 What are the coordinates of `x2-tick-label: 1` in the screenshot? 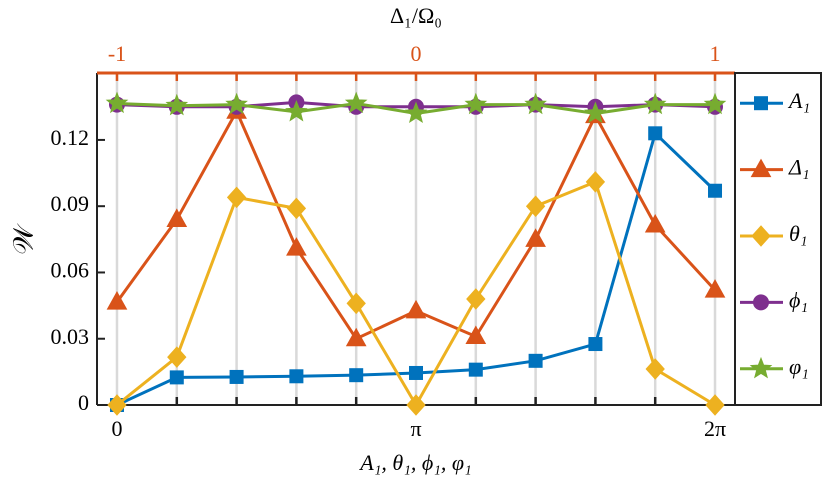 It's located at (714, 53).